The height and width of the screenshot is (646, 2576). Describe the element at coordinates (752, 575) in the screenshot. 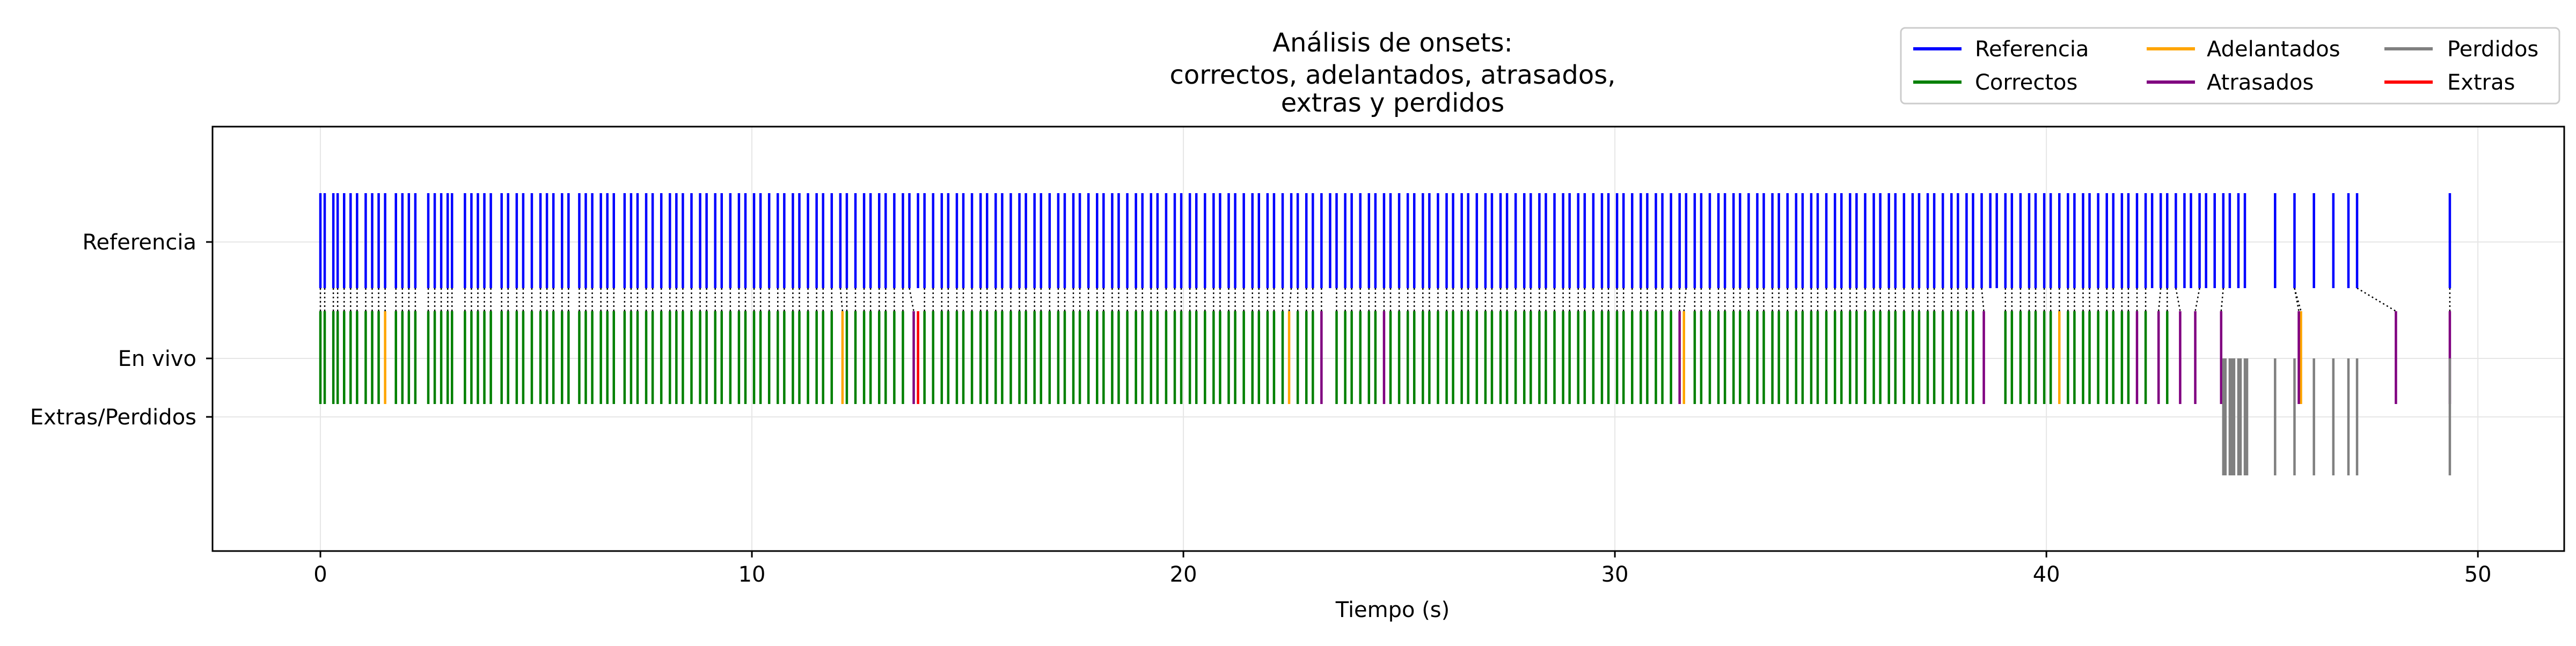

I see `xtick-label-1: 10` at that location.